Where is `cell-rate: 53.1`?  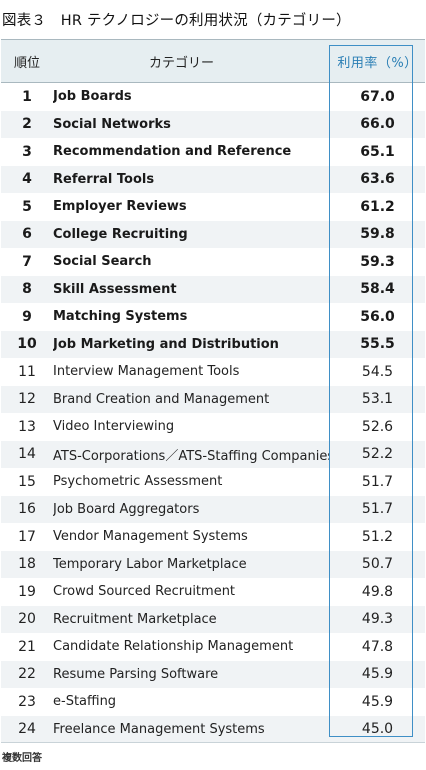 cell-rate: 53.1 is located at coordinates (377, 399).